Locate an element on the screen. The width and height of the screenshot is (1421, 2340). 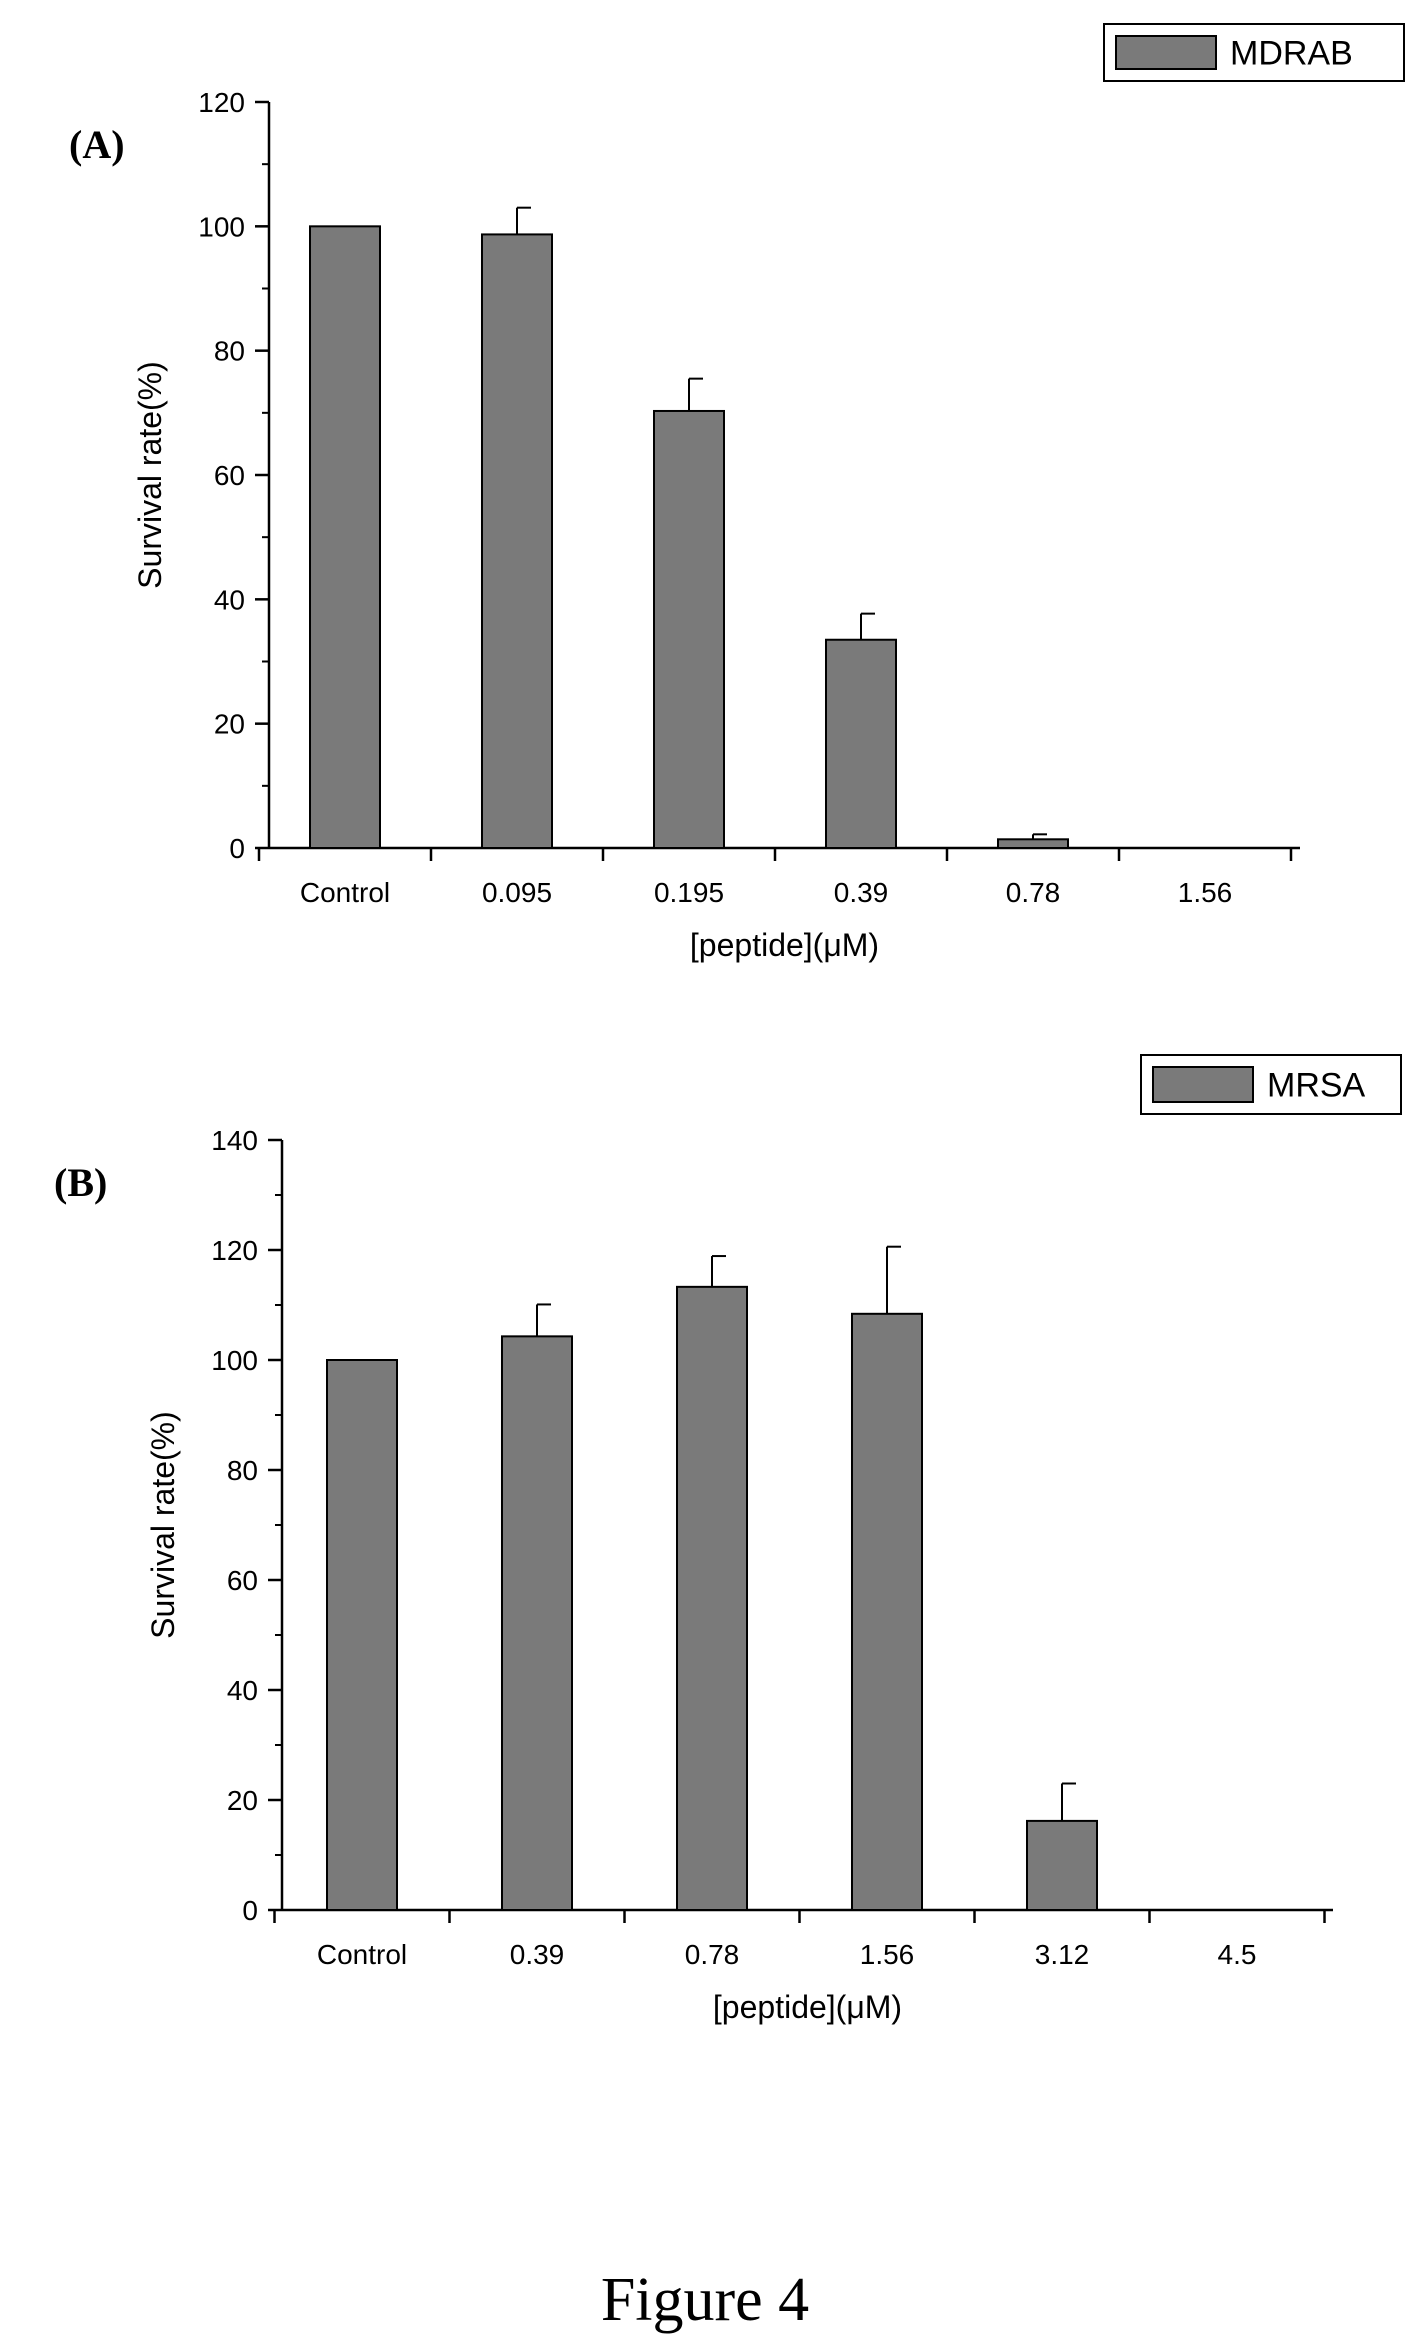
x-tick-label: 4.5 is located at coordinates (1237, 1954).